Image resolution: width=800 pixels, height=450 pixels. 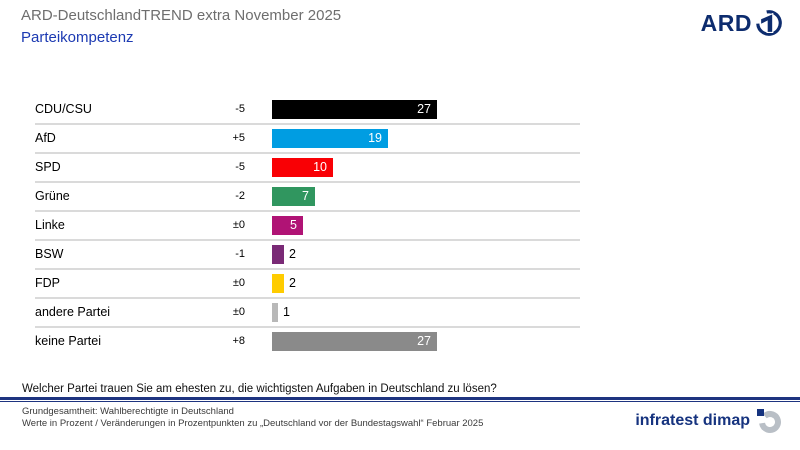 I want to click on infratest-dimap-logo: infratest dimap, so click(x=708, y=421).